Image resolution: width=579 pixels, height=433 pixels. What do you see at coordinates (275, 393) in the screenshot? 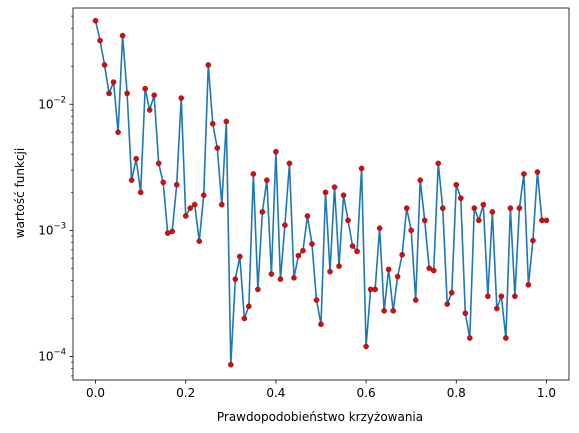
I see `x-tick-label: 0.4` at bounding box center [275, 393].